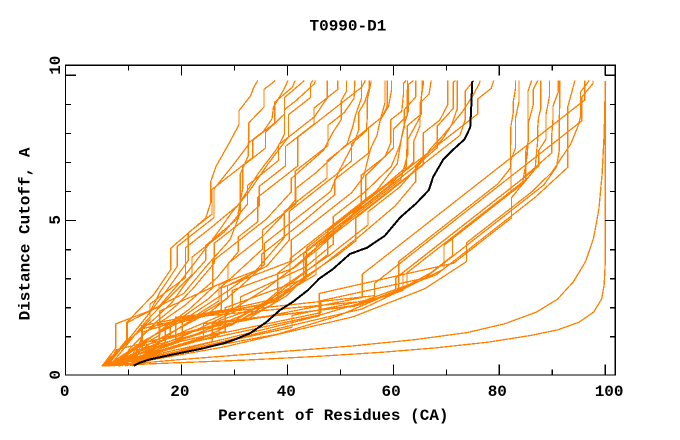 The image size is (680, 440). What do you see at coordinates (390, 392) in the screenshot?
I see `svg-text: 60` at bounding box center [390, 392].